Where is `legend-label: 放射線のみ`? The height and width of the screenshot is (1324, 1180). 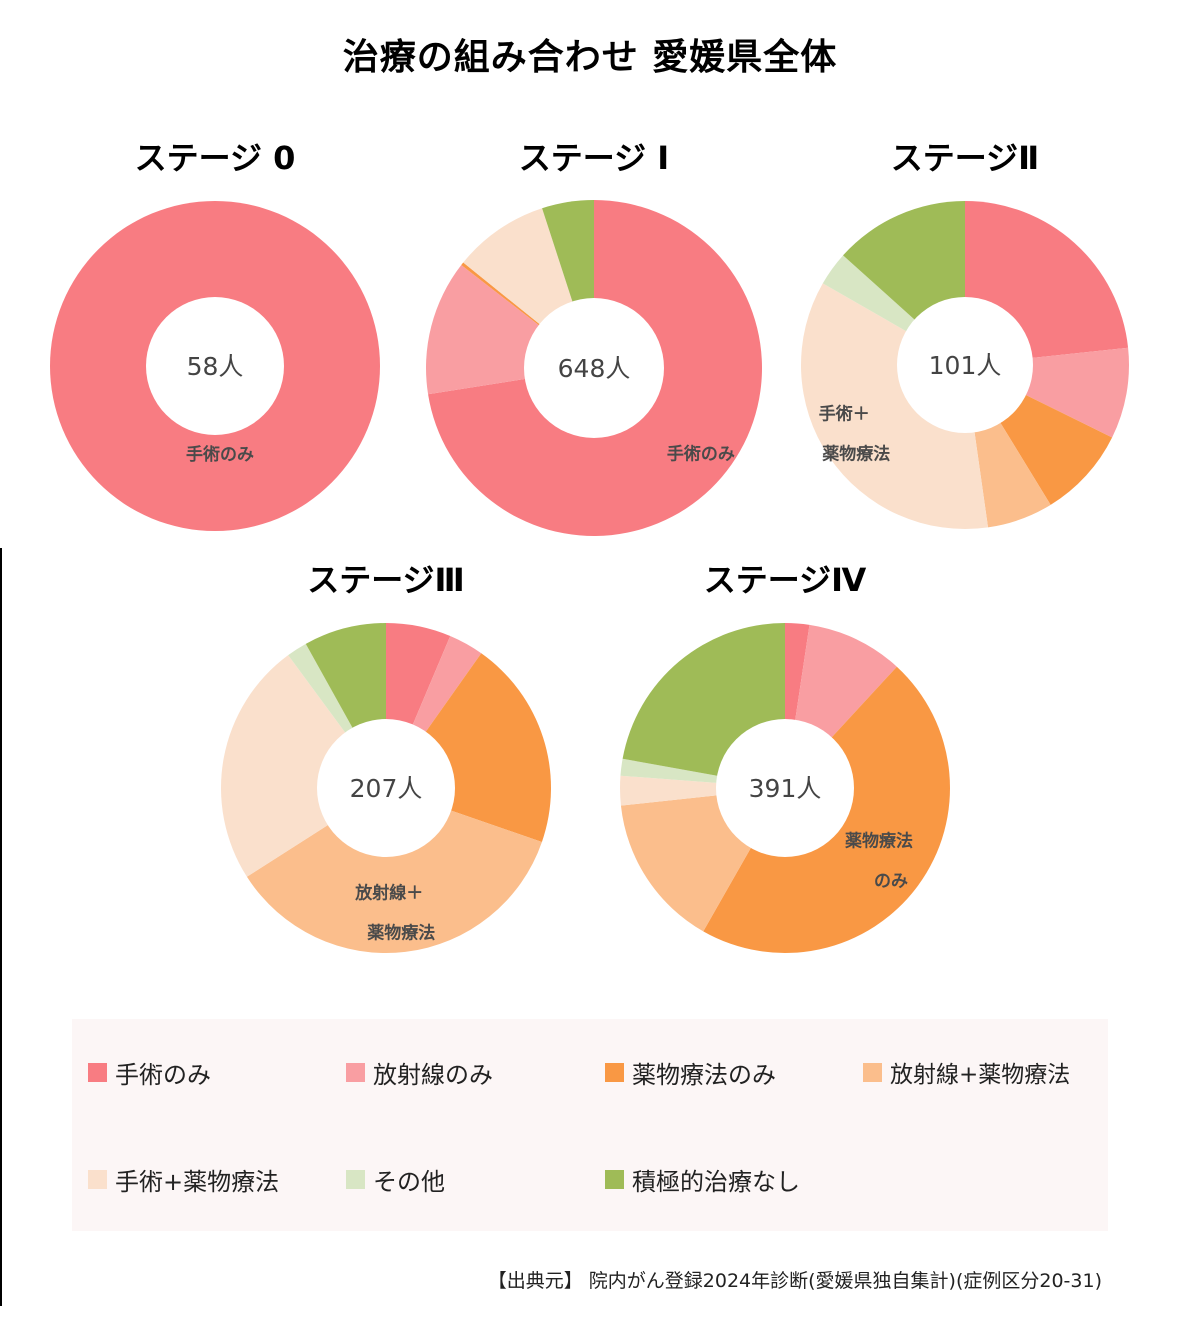 legend-label: 放射線のみ is located at coordinates (433, 1075).